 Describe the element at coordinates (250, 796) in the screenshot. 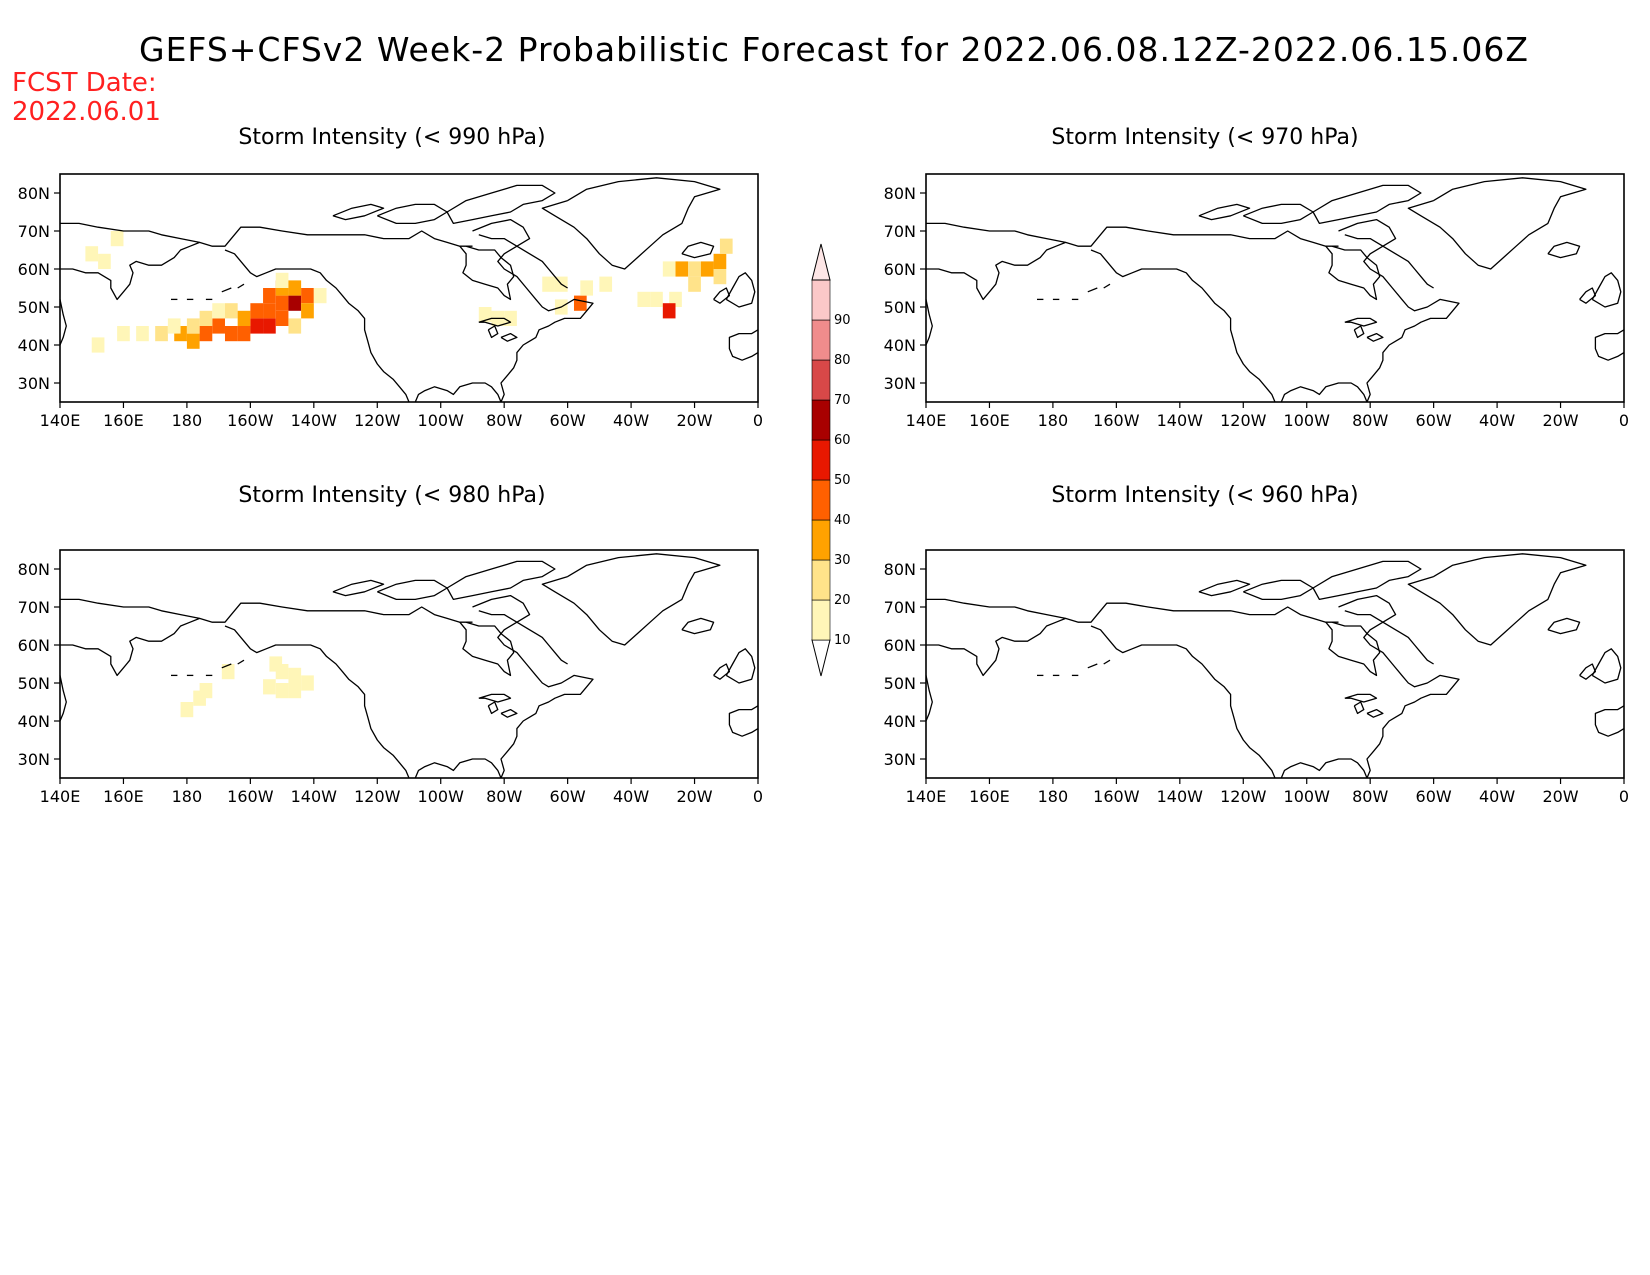

I see `x-tick-label: 160W` at that location.